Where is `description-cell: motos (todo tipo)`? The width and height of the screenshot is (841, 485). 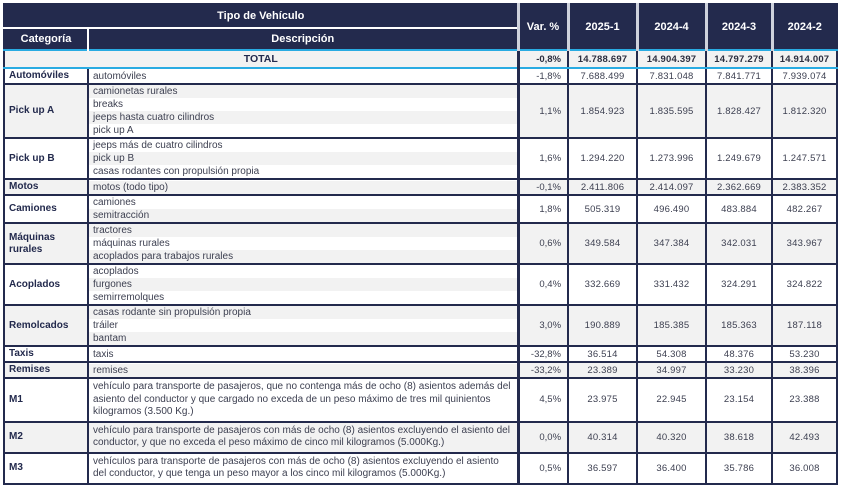
description-cell: motos (todo tipo) is located at coordinates (303, 186).